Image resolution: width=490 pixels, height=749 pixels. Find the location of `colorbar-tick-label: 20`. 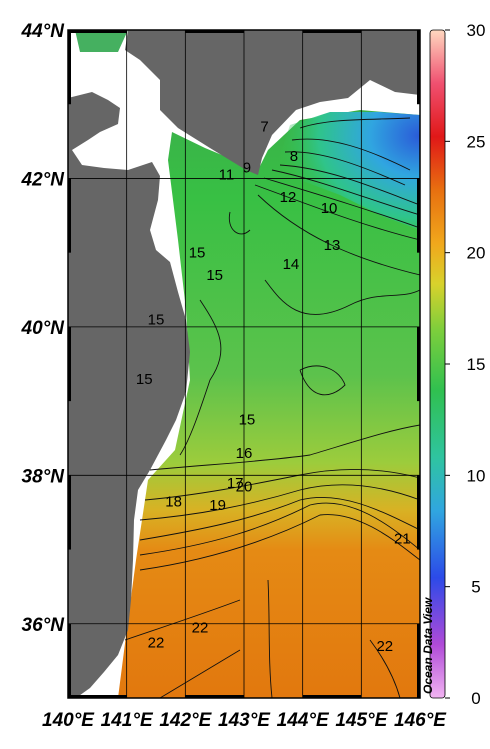

colorbar-tick-label: 20 is located at coordinates (476, 253).